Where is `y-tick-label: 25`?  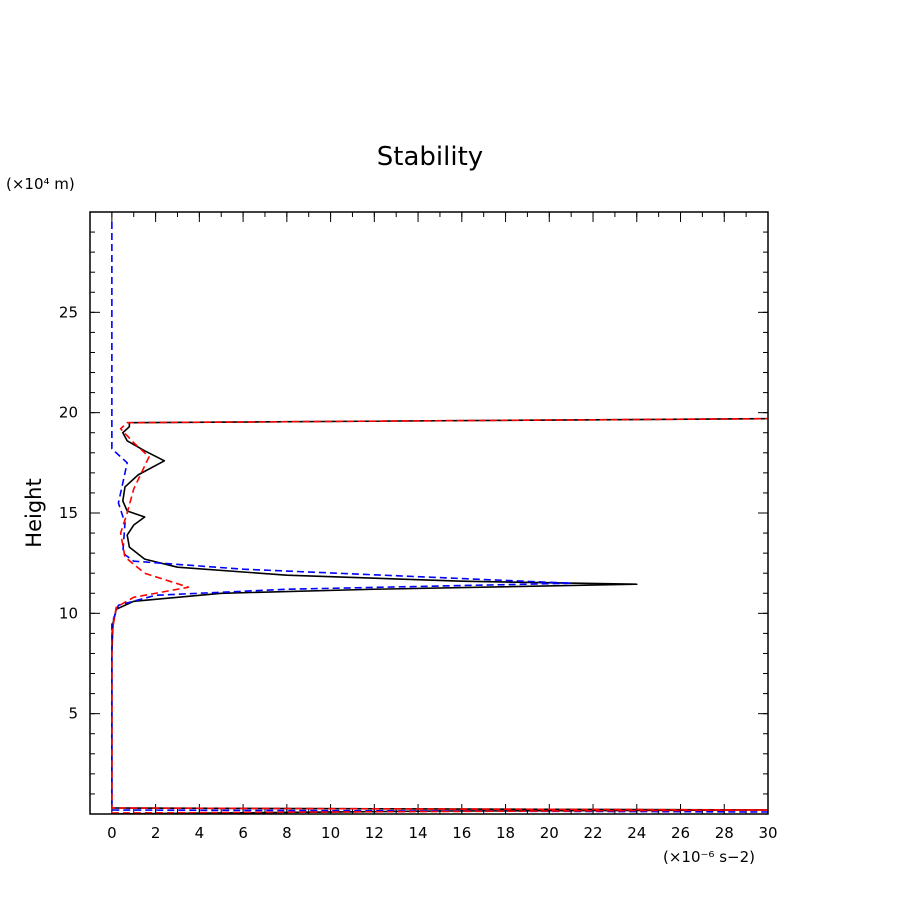
y-tick-label: 25 is located at coordinates (68, 312).